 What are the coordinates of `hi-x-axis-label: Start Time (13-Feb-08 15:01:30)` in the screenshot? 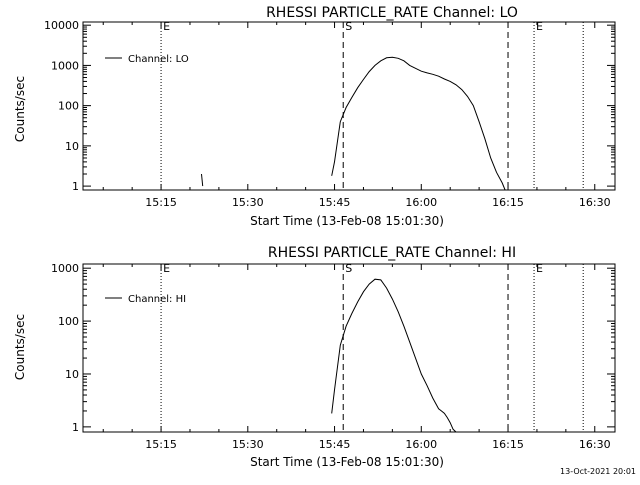 It's located at (347, 462).